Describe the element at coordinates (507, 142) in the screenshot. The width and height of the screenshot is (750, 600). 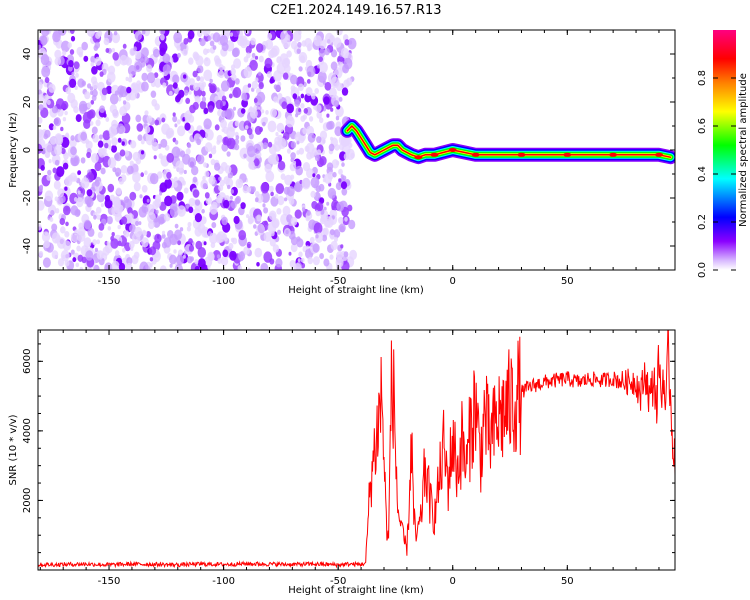
I see `ridge-layer` at that location.